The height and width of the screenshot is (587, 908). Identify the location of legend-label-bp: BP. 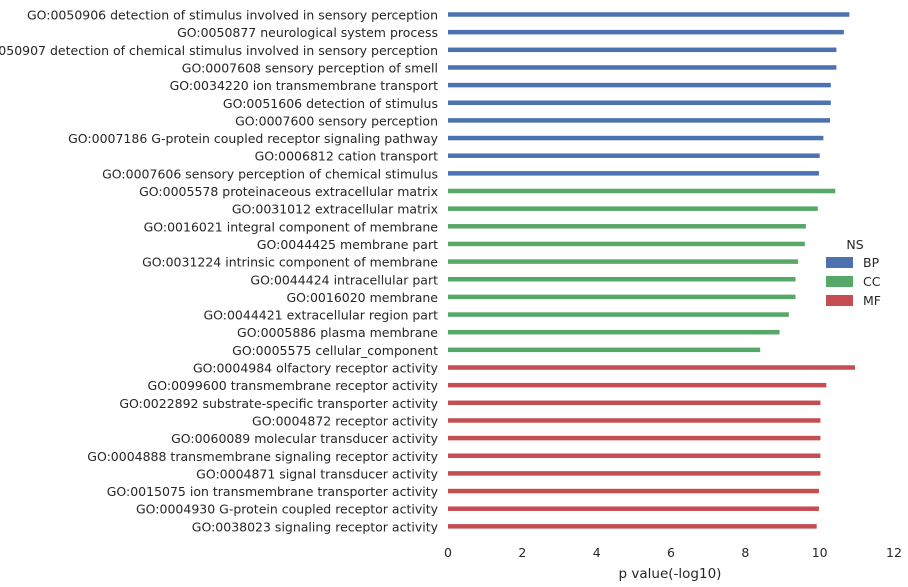
(871, 262).